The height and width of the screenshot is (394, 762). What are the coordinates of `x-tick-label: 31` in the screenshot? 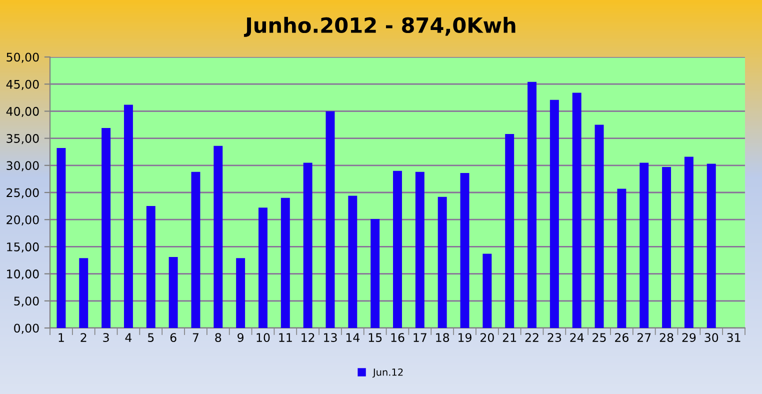 It's located at (733, 337).